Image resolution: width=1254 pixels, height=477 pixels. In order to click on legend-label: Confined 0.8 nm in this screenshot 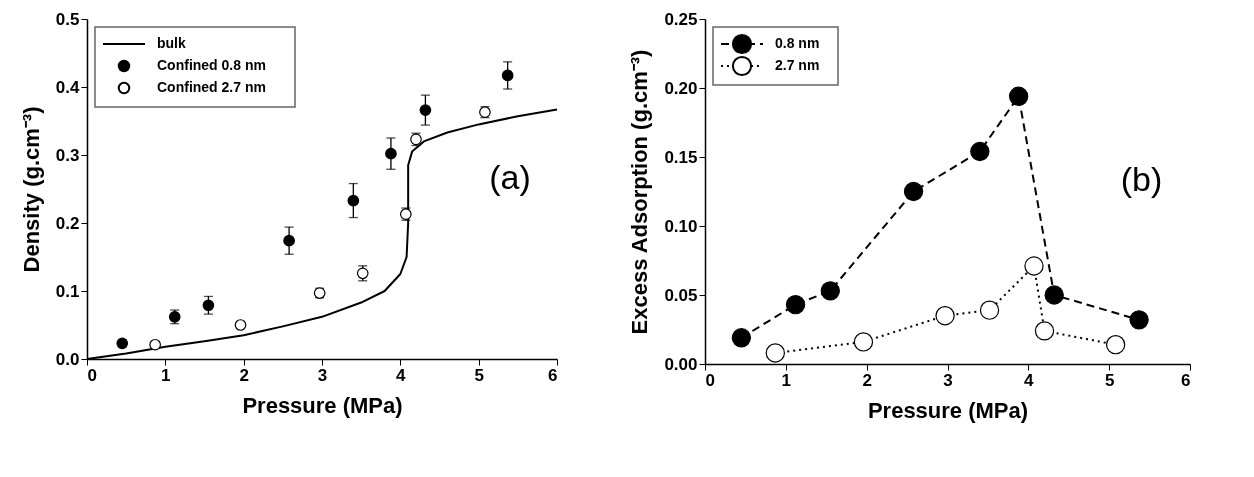, I will do `click(211, 65)`.